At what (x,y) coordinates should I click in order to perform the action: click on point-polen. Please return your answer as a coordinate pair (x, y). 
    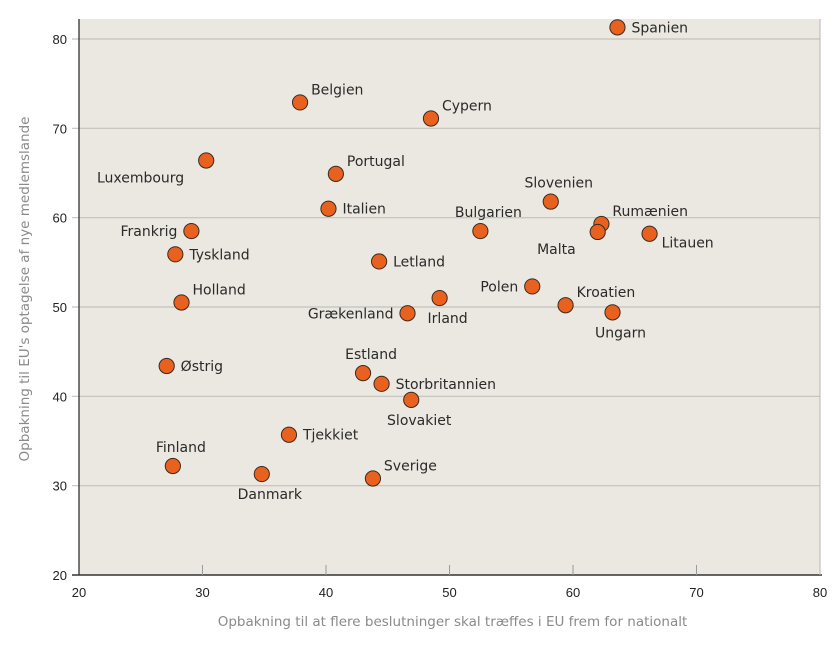
    Looking at the image, I should click on (532, 286).